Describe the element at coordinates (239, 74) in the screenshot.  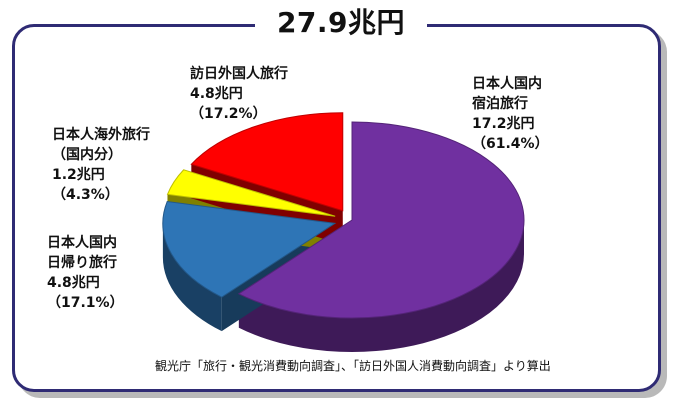
I see `inbound-name-line-1: 訪日外国人旅行` at that location.